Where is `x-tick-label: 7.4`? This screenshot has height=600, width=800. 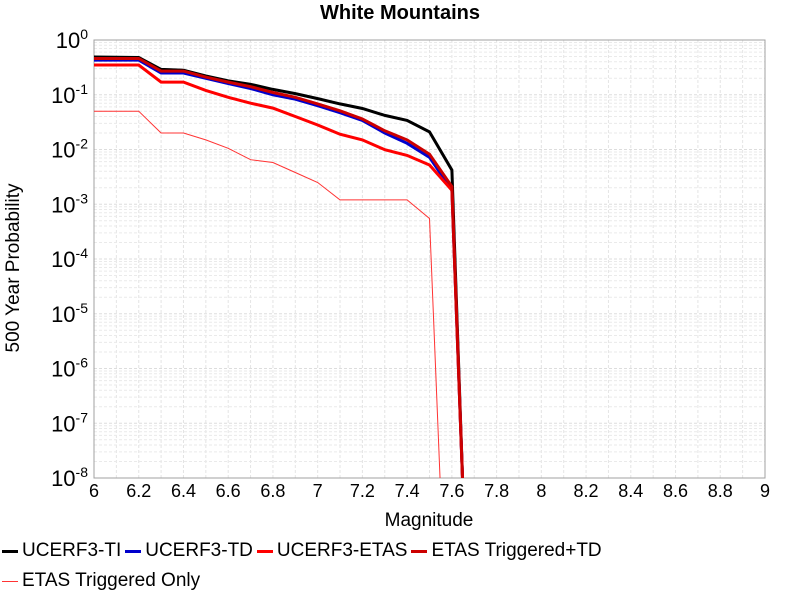
x-tick-label: 7.4 is located at coordinates (407, 491).